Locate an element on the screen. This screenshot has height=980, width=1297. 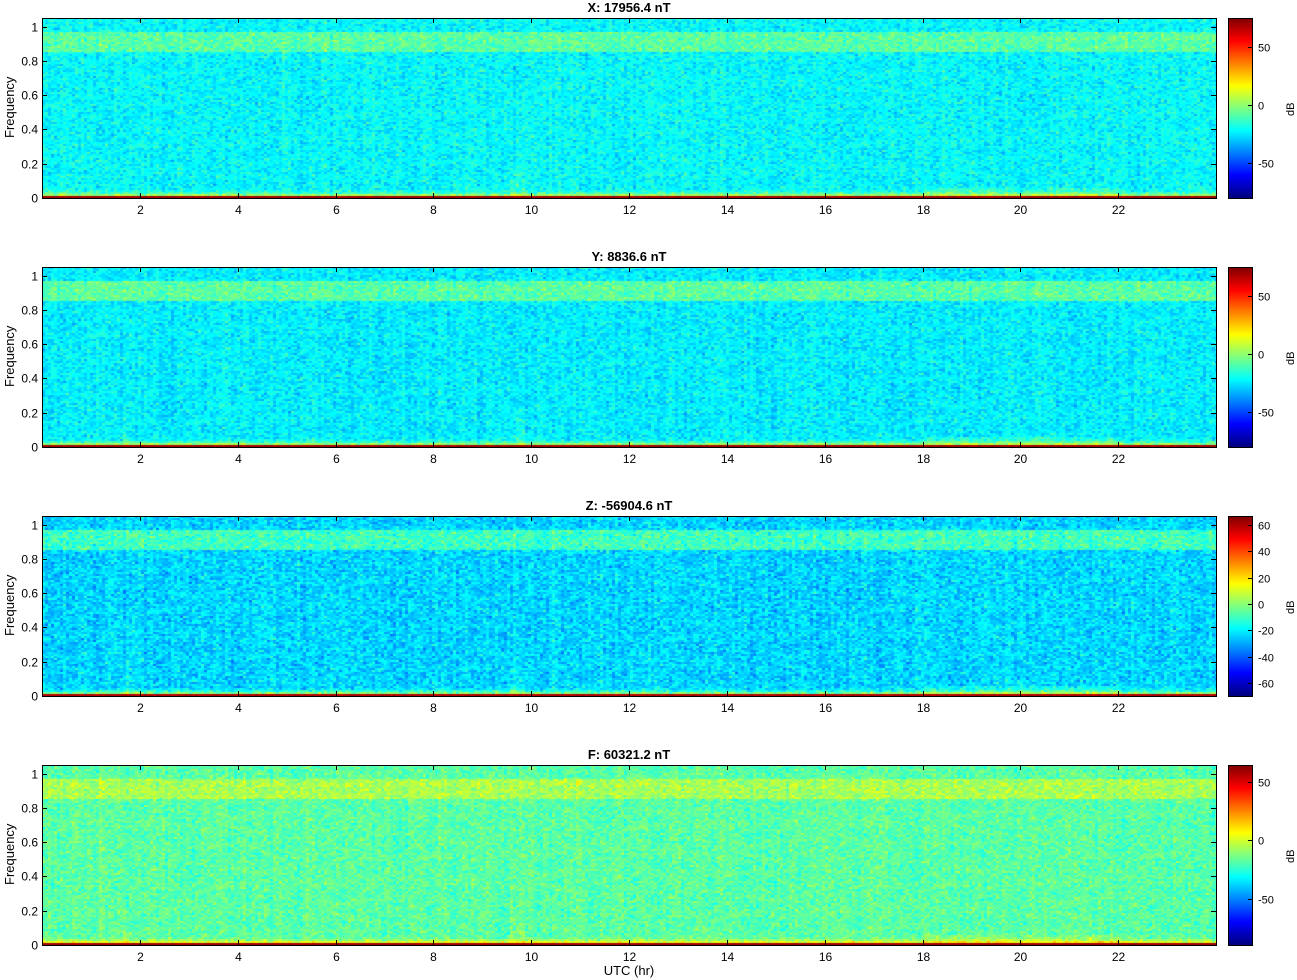
panel-title: Z: -56904.6 nT is located at coordinates (629, 505).